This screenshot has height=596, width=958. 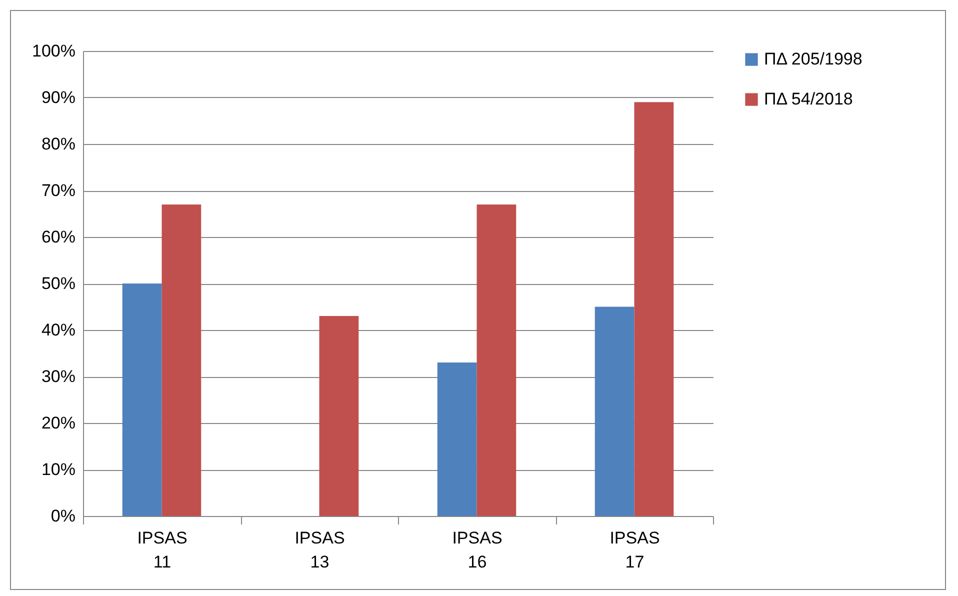 I want to click on y-tick-label: 20%, so click(x=58, y=423).